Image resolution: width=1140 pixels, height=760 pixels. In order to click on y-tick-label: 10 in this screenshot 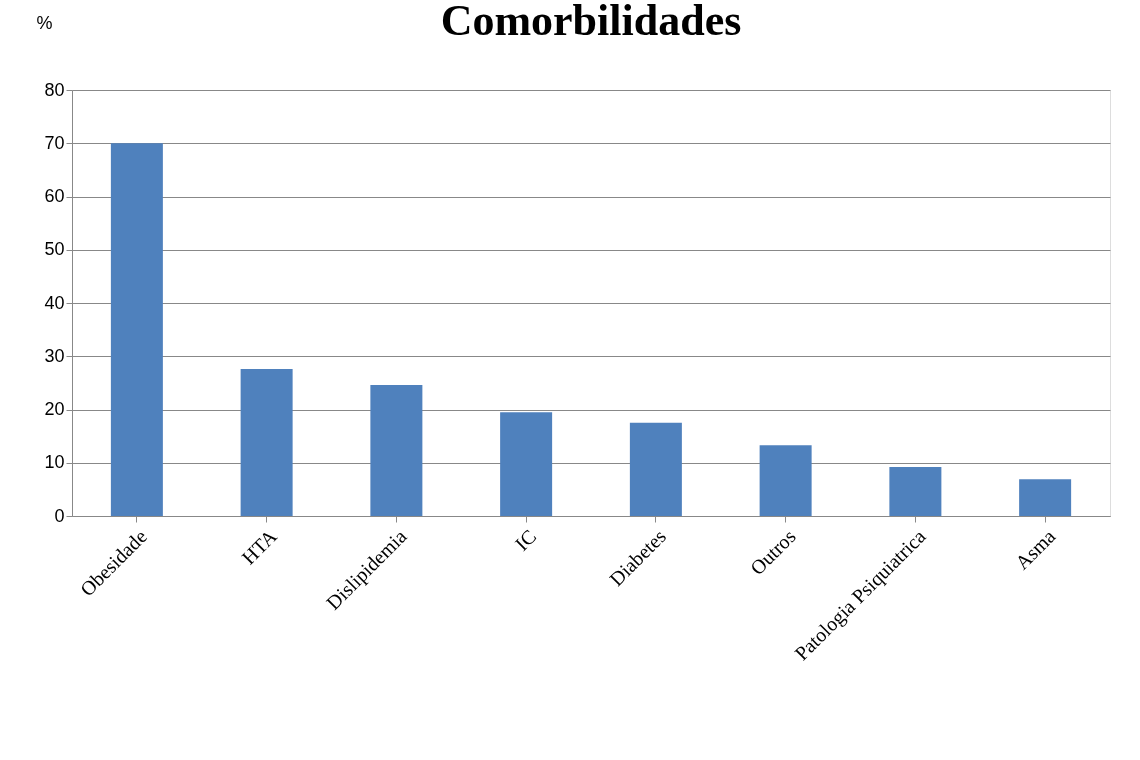, I will do `click(54, 462)`.